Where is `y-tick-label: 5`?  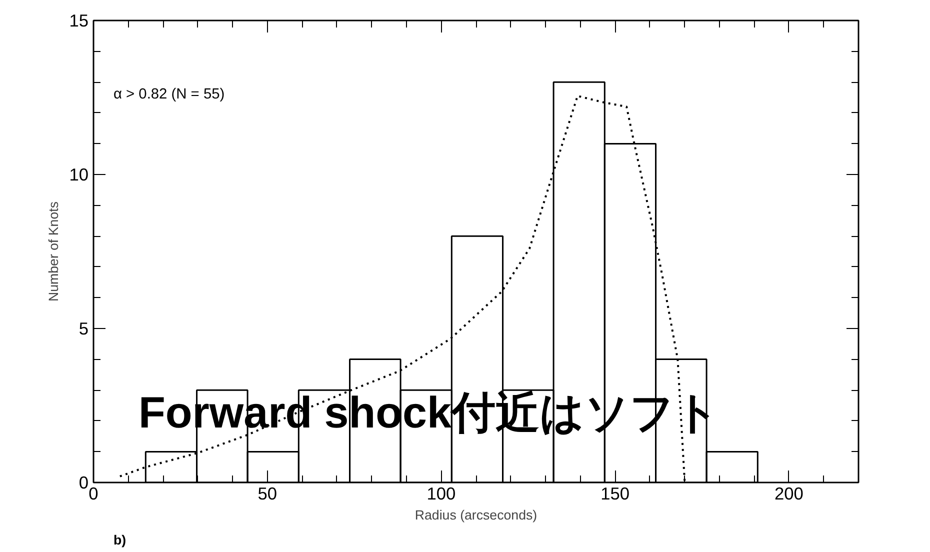 y-tick-label: 5 is located at coordinates (83, 328).